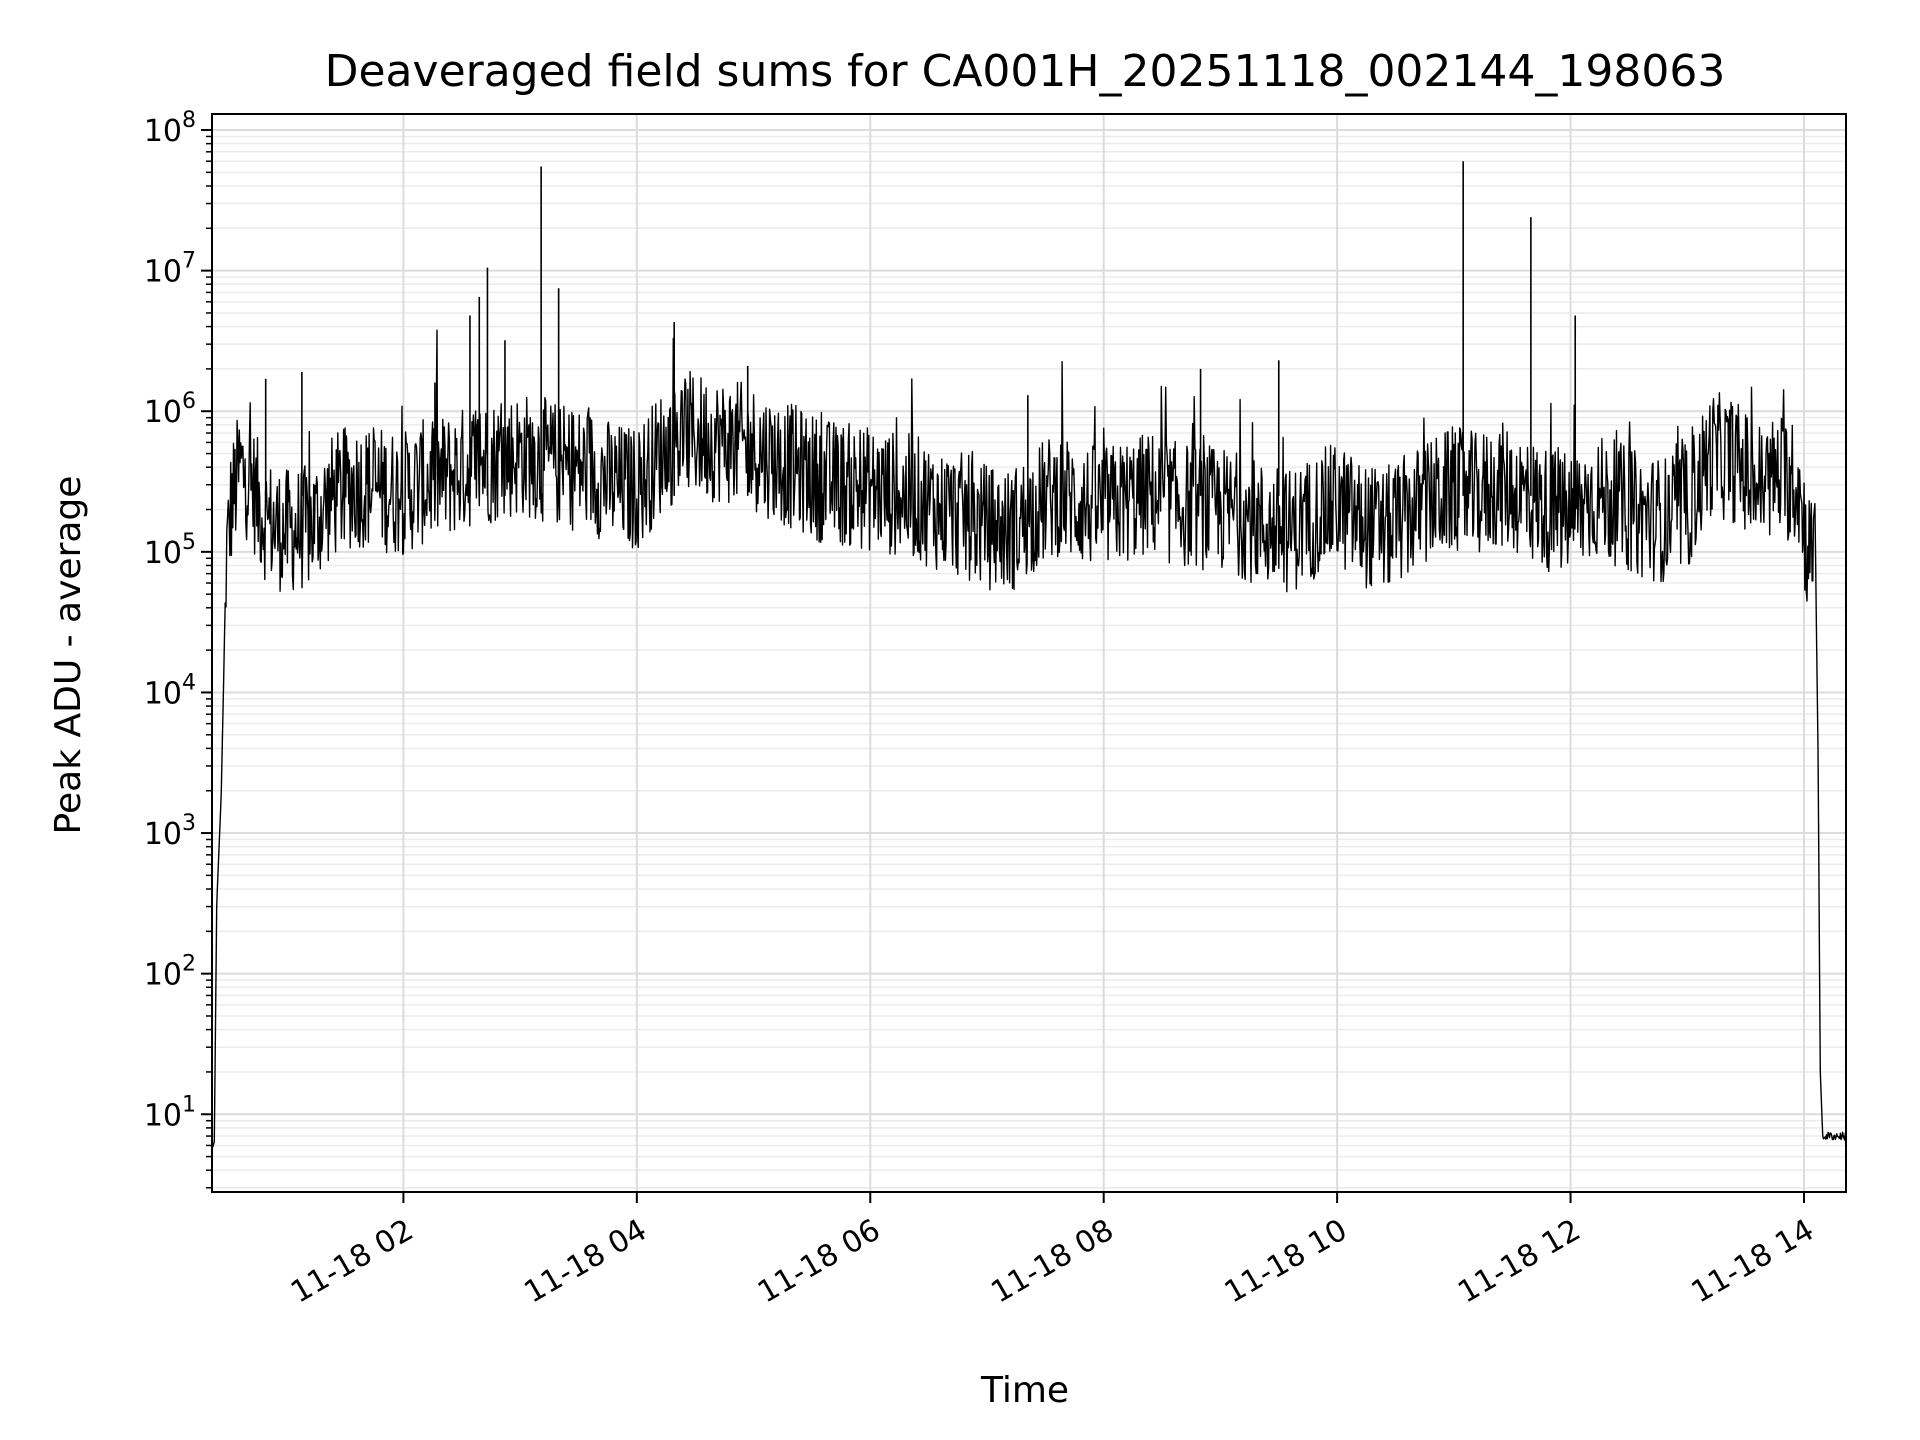 Image resolution: width=1920 pixels, height=1440 pixels. I want to click on y-tick-label: 10¹, so click(170, 1112).